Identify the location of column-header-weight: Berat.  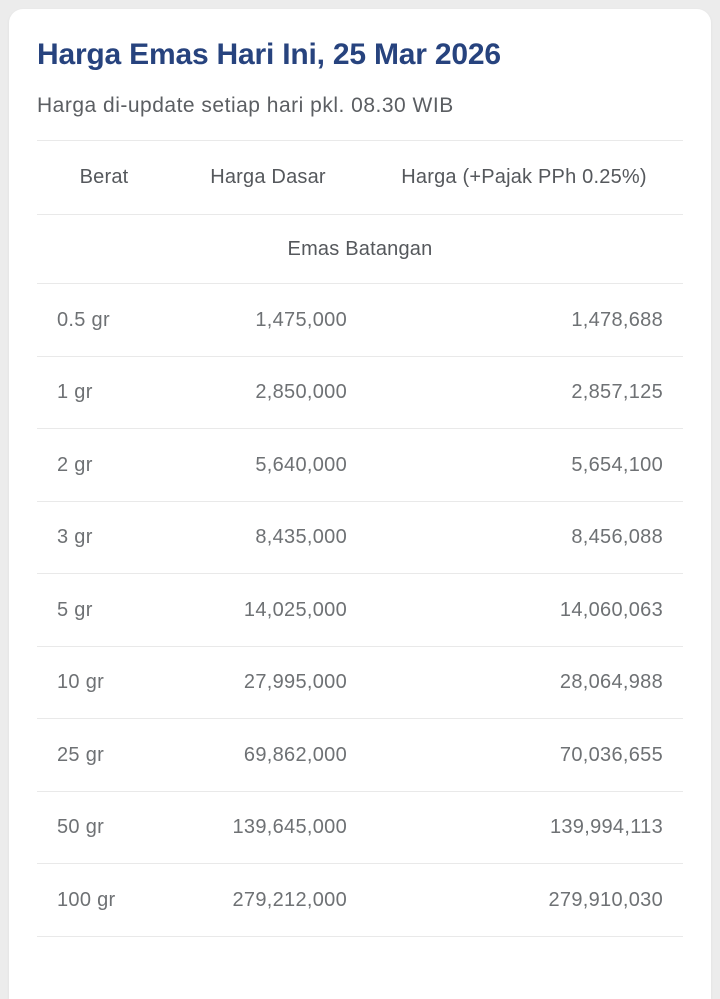
(104, 178).